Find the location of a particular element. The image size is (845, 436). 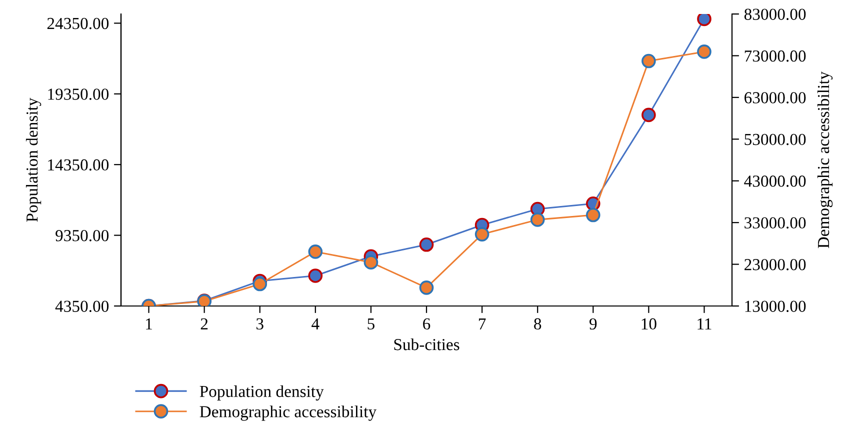

y2-tick-label: 23000.00 is located at coordinates (775, 264).